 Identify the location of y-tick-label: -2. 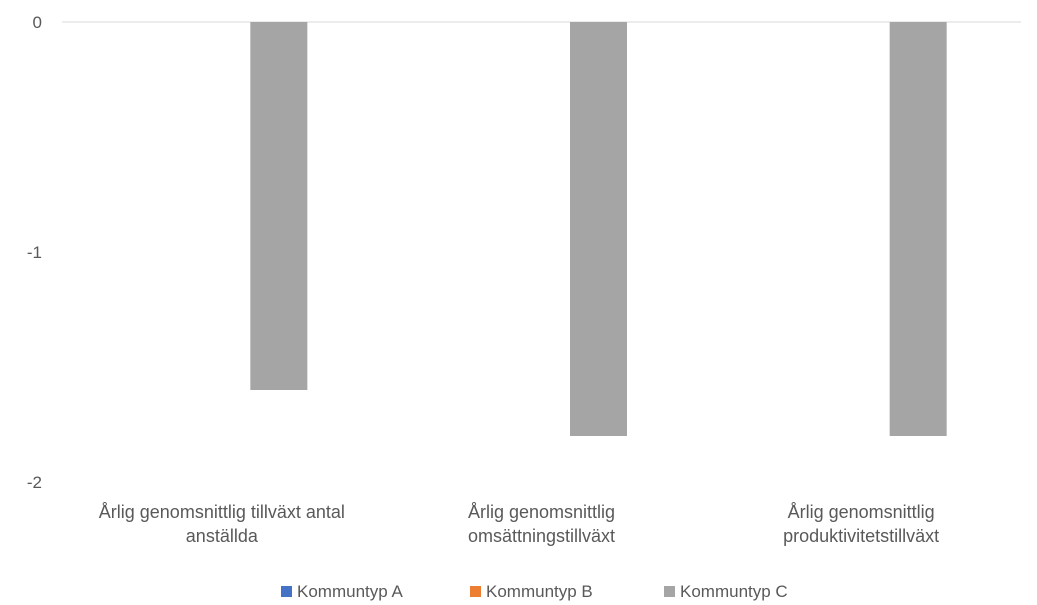
(34, 482).